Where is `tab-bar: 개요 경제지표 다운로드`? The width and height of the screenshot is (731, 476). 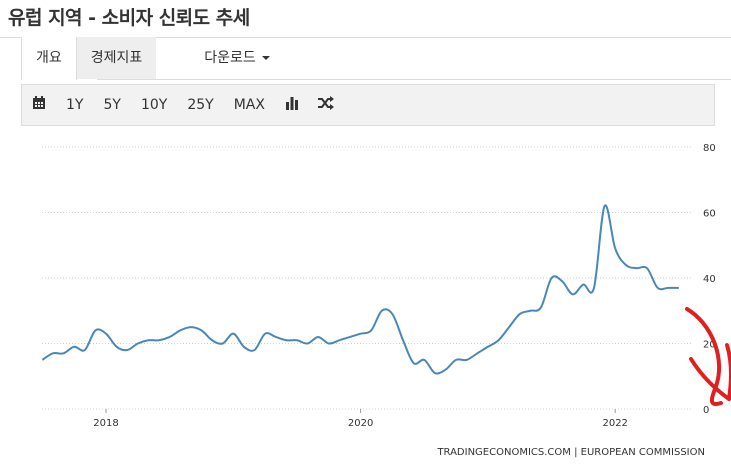 tab-bar: 개요 경제지표 다운로드 is located at coordinates (152, 58).